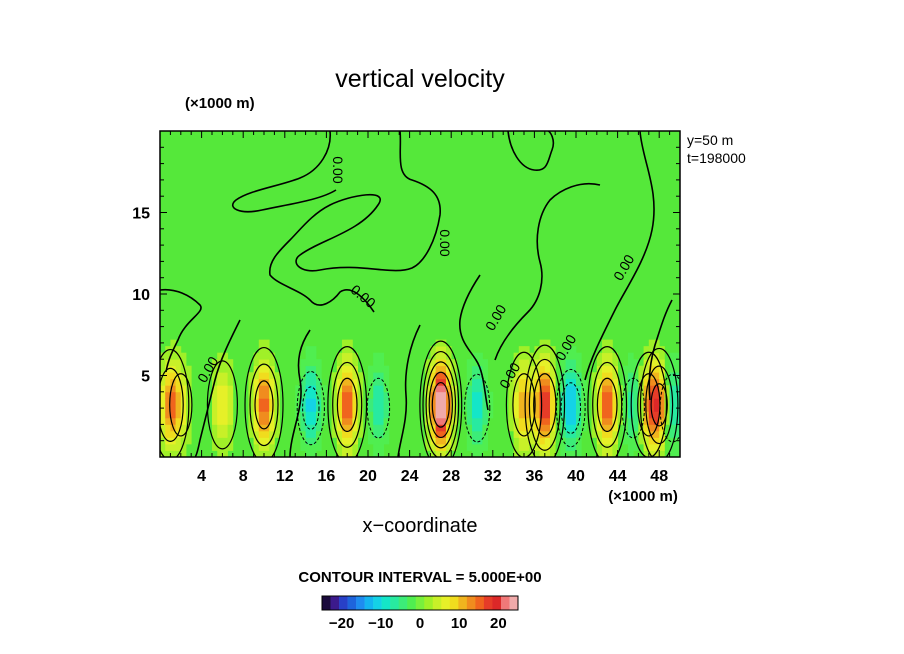  I want to click on x-tick-label: 24, so click(410, 476).